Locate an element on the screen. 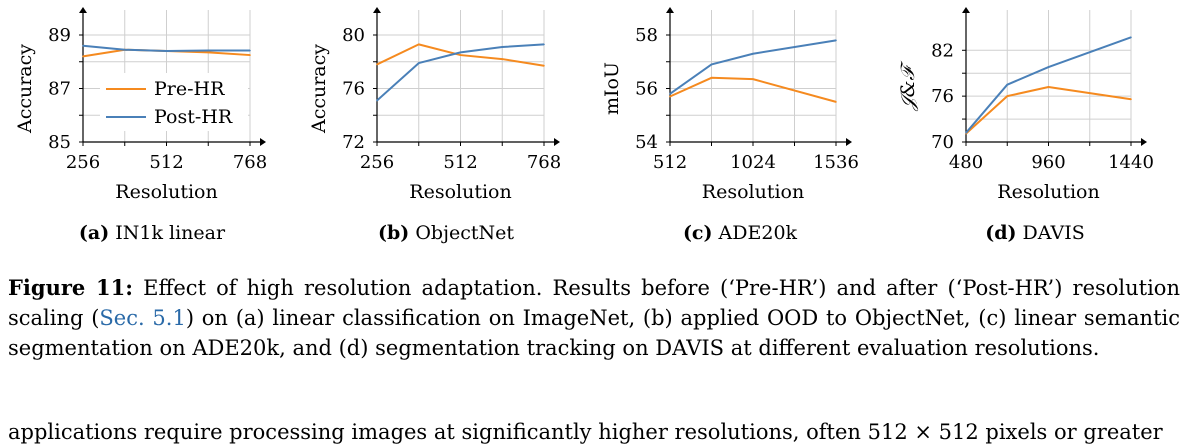 This screenshot has width=1186, height=444. subcaption-c: (c) ADE20k is located at coordinates (740, 233).